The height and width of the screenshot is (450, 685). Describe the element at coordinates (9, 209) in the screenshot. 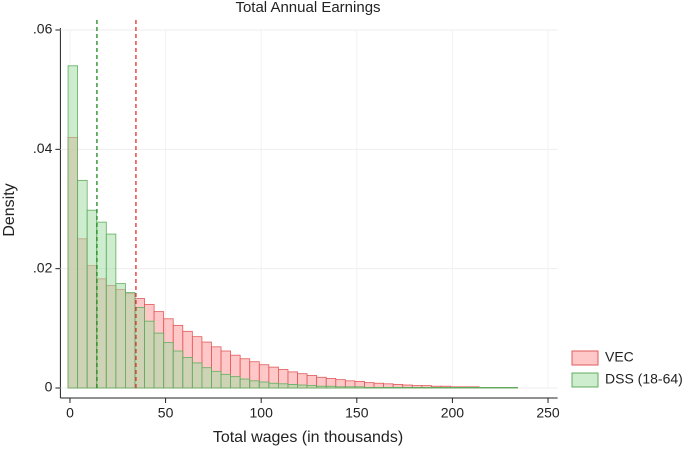

I see `y-axis-title: Density` at that location.